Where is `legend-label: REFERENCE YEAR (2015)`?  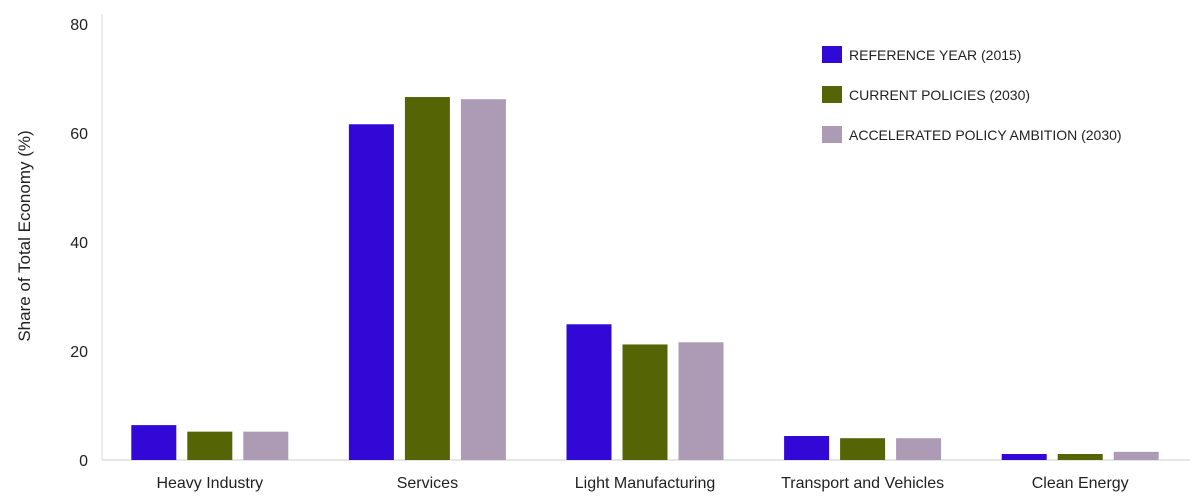 legend-label: REFERENCE YEAR (2015) is located at coordinates (935, 55).